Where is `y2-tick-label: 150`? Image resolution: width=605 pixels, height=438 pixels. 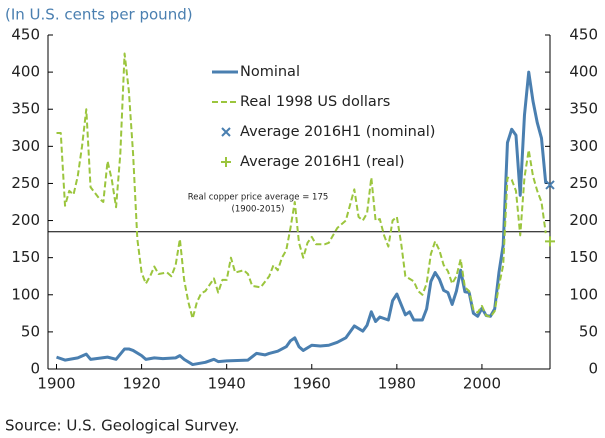 y2-tick-label: 150 is located at coordinates (583, 257).